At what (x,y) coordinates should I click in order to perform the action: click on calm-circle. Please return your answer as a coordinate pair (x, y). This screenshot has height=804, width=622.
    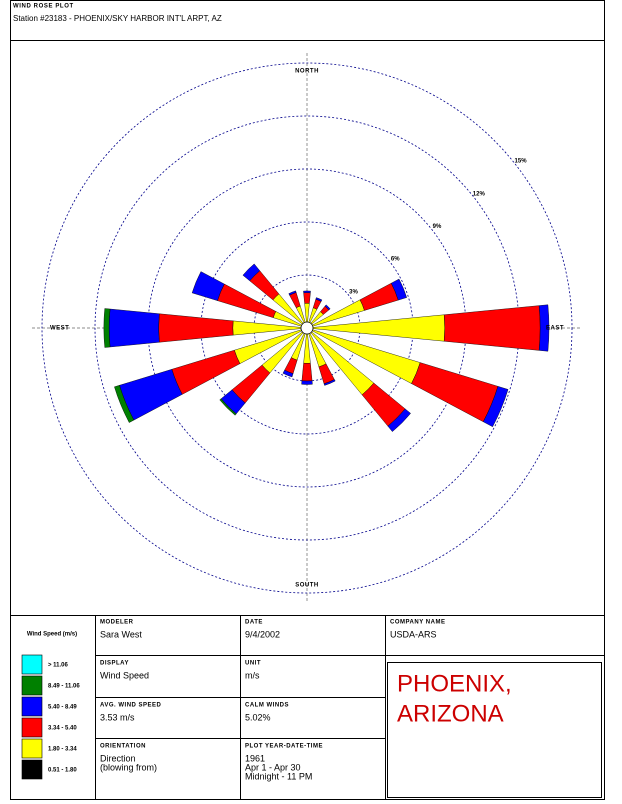
    Looking at the image, I should click on (307, 328).